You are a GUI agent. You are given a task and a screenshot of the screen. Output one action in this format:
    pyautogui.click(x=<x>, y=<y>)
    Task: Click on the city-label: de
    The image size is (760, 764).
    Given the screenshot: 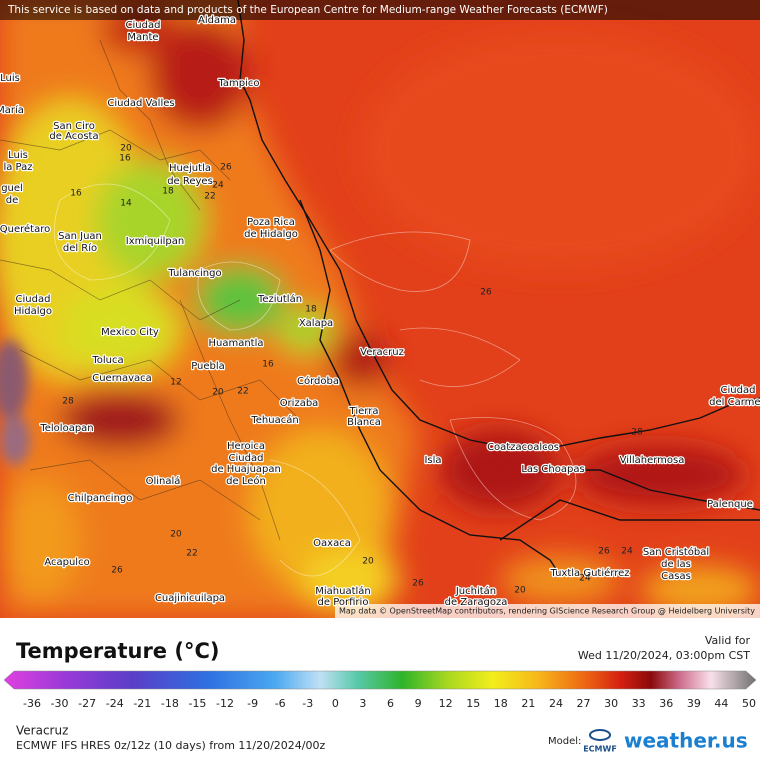 What is the action you would take?
    pyautogui.click(x=12, y=200)
    